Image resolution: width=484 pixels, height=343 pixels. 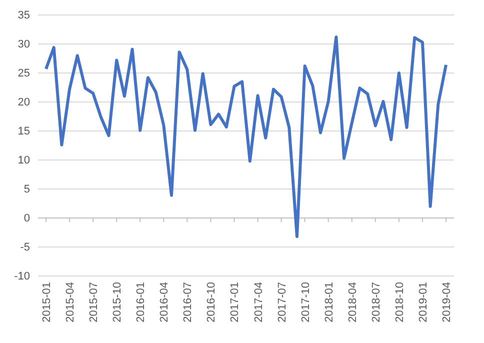 I want to click on x-tick-label: 2018-07, so click(x=376, y=302).